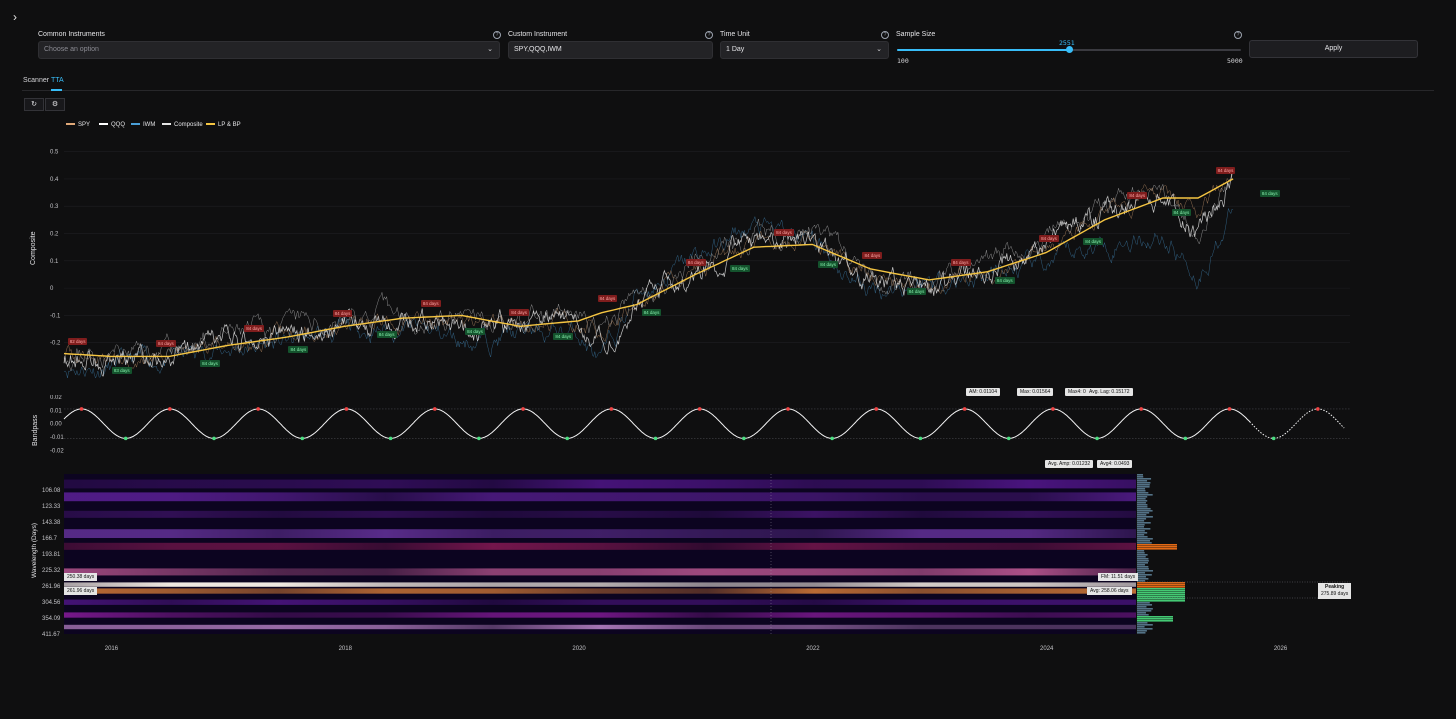 The height and width of the screenshot is (719, 1456). I want to click on common-instruments-placeholder: Choose an option, so click(71, 49).